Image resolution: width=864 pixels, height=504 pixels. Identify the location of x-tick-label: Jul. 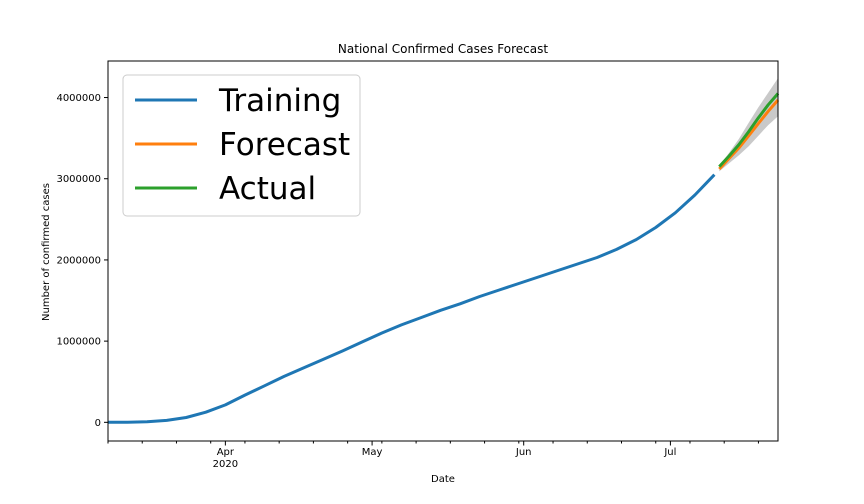
(669, 452).